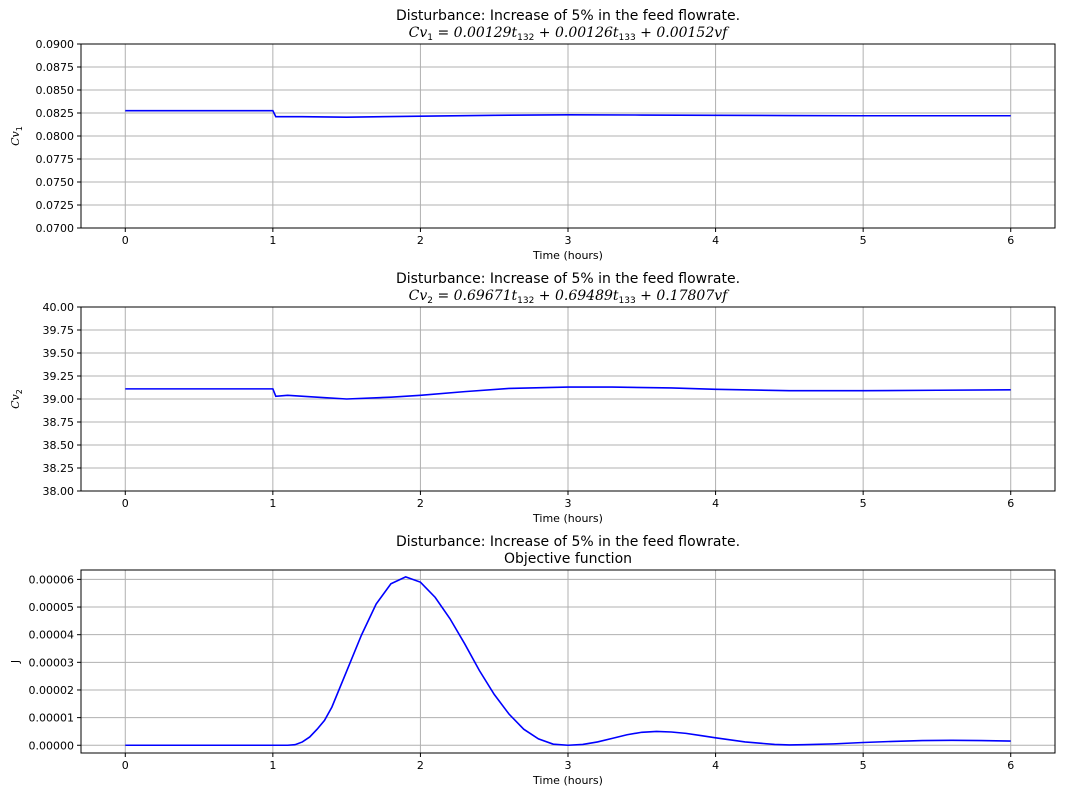  I want to click on y-tick-label: 0.00001, so click(52, 718).